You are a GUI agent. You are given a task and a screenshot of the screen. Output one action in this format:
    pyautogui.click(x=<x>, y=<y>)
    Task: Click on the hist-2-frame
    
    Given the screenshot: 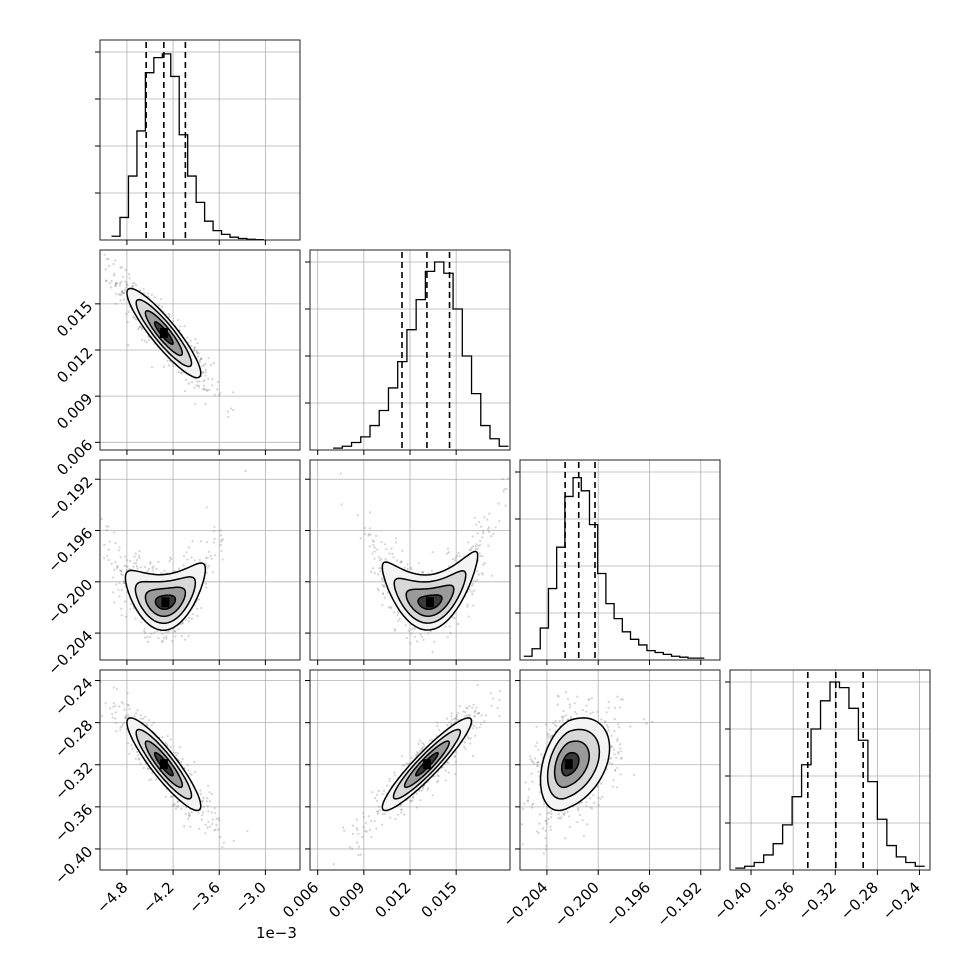 What is the action you would take?
    pyautogui.click(x=620, y=560)
    